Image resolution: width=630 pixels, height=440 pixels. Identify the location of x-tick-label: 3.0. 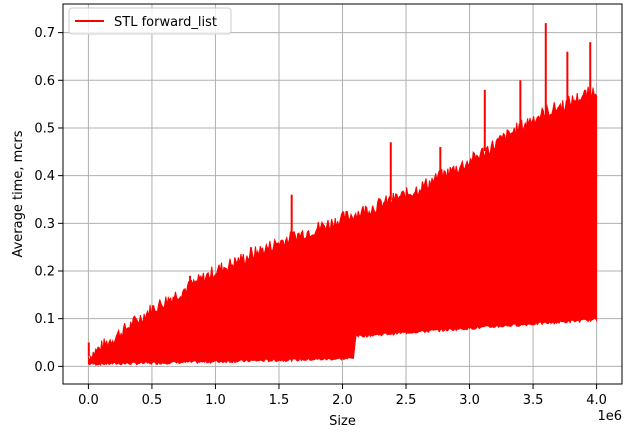
(469, 400).